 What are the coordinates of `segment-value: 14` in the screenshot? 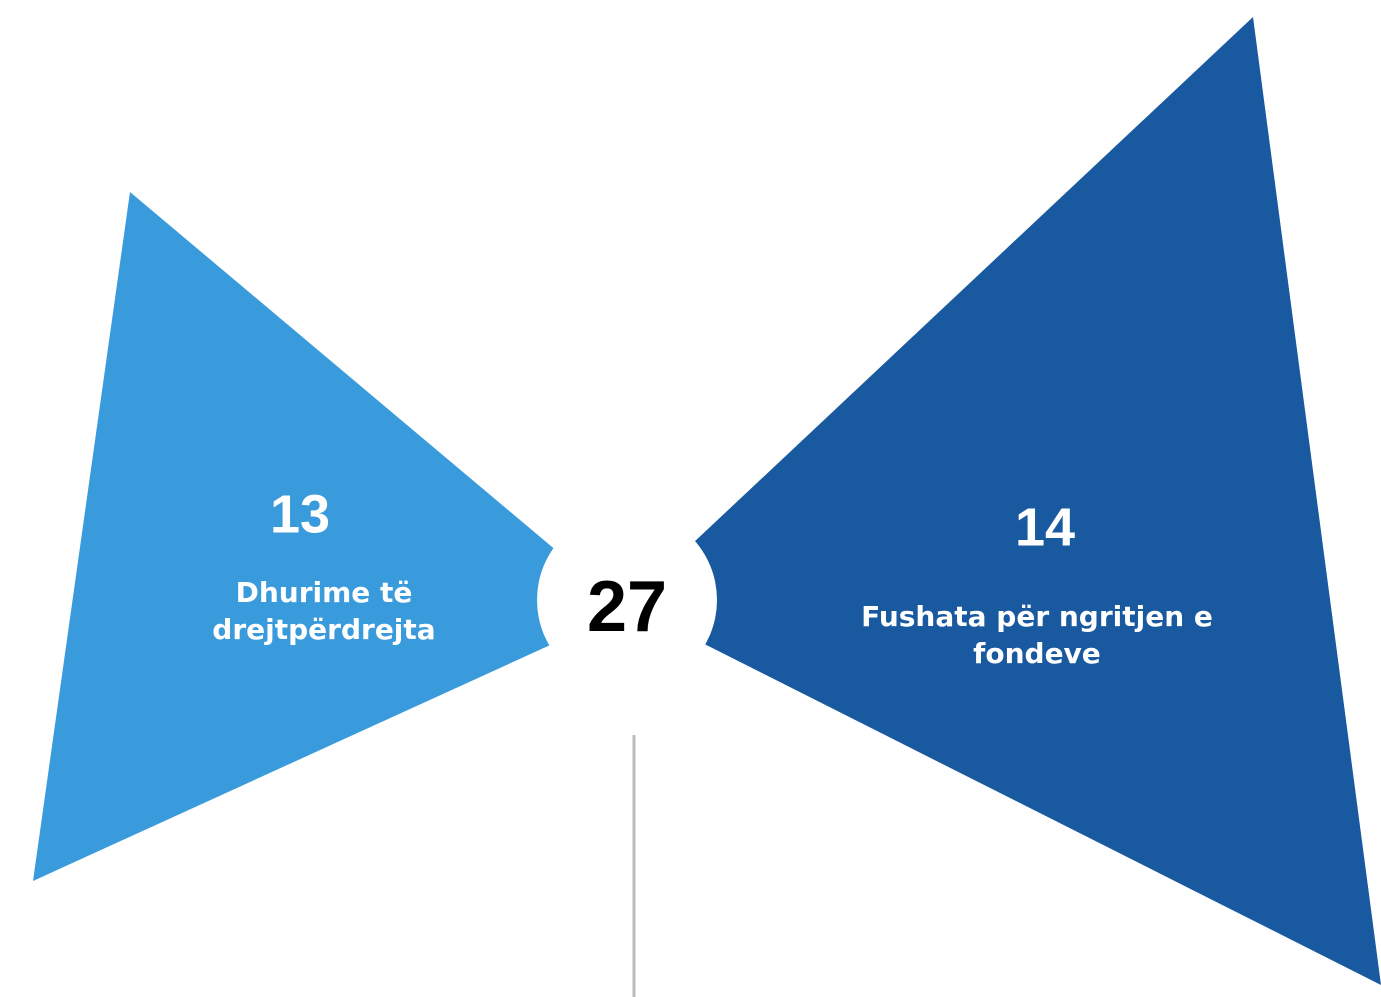 It's located at (1045, 527).